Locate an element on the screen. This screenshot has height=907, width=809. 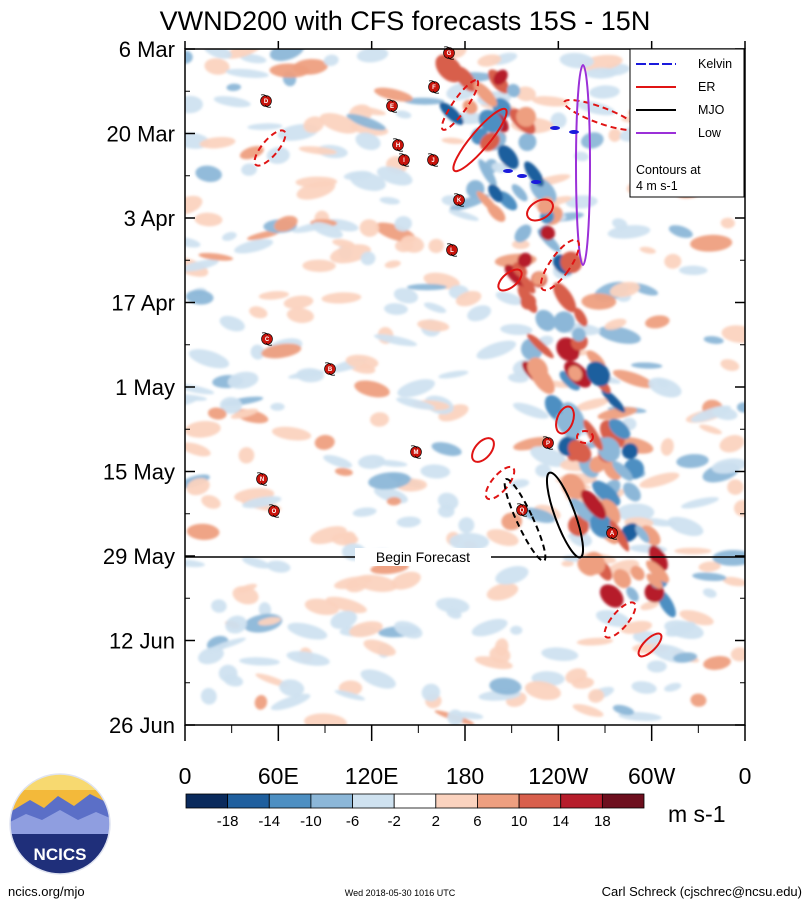
footer-author: Carl Schreck (cjschrec@ncsu.edu) is located at coordinates (702, 891).